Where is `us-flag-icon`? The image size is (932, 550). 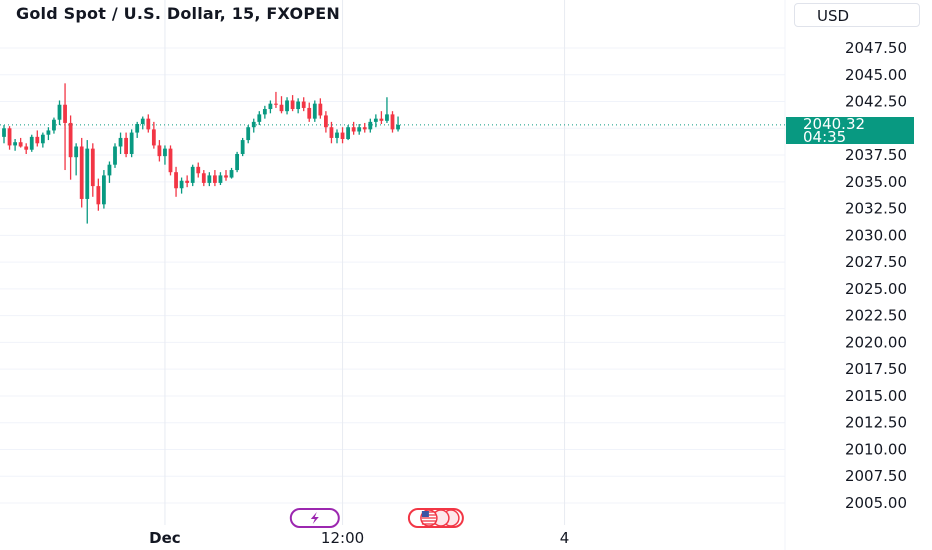 us-flag-icon is located at coordinates (435, 518).